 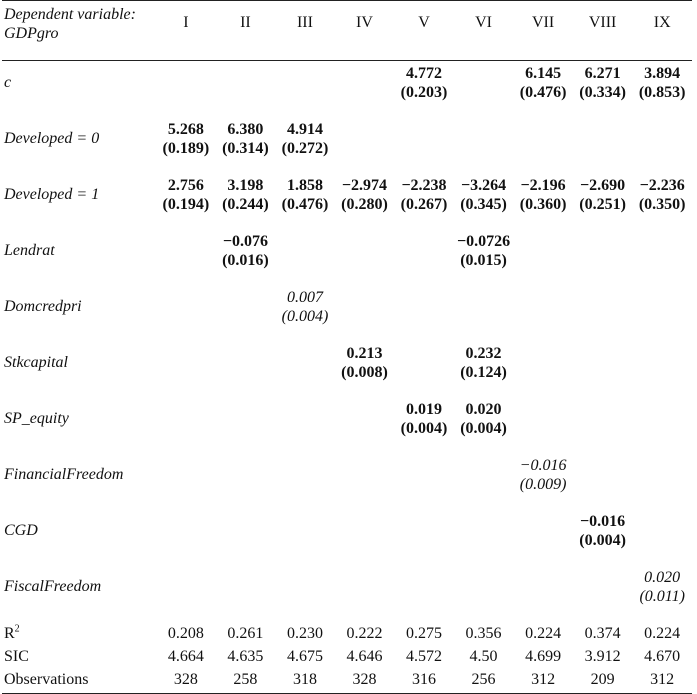 I want to click on table-cell: 4.914 (0.272), so click(x=305, y=145).